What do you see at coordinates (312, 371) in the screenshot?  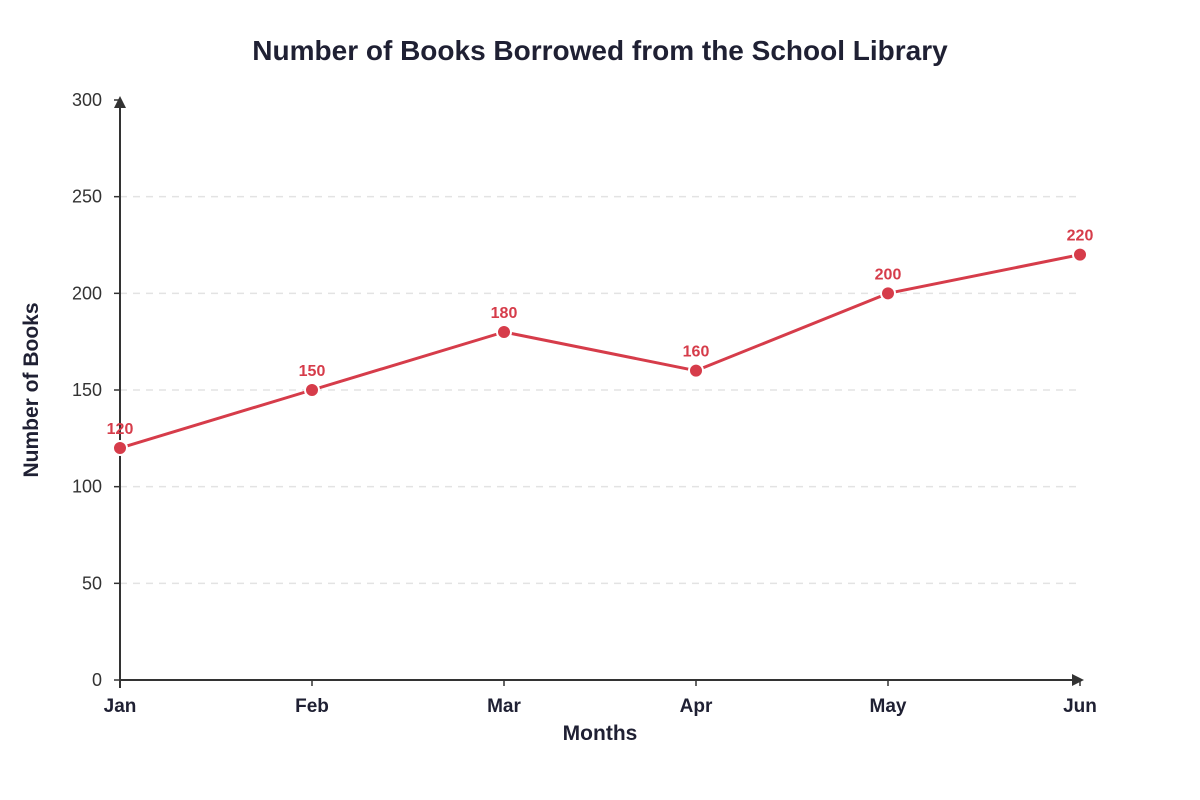 I see `data-label: 150` at bounding box center [312, 371].